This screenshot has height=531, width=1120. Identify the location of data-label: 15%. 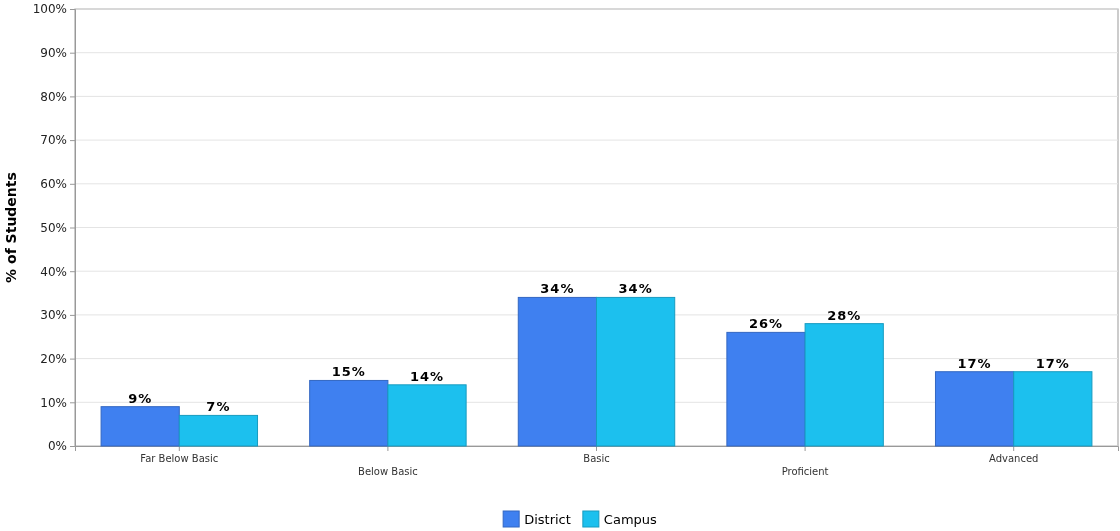
(348, 372).